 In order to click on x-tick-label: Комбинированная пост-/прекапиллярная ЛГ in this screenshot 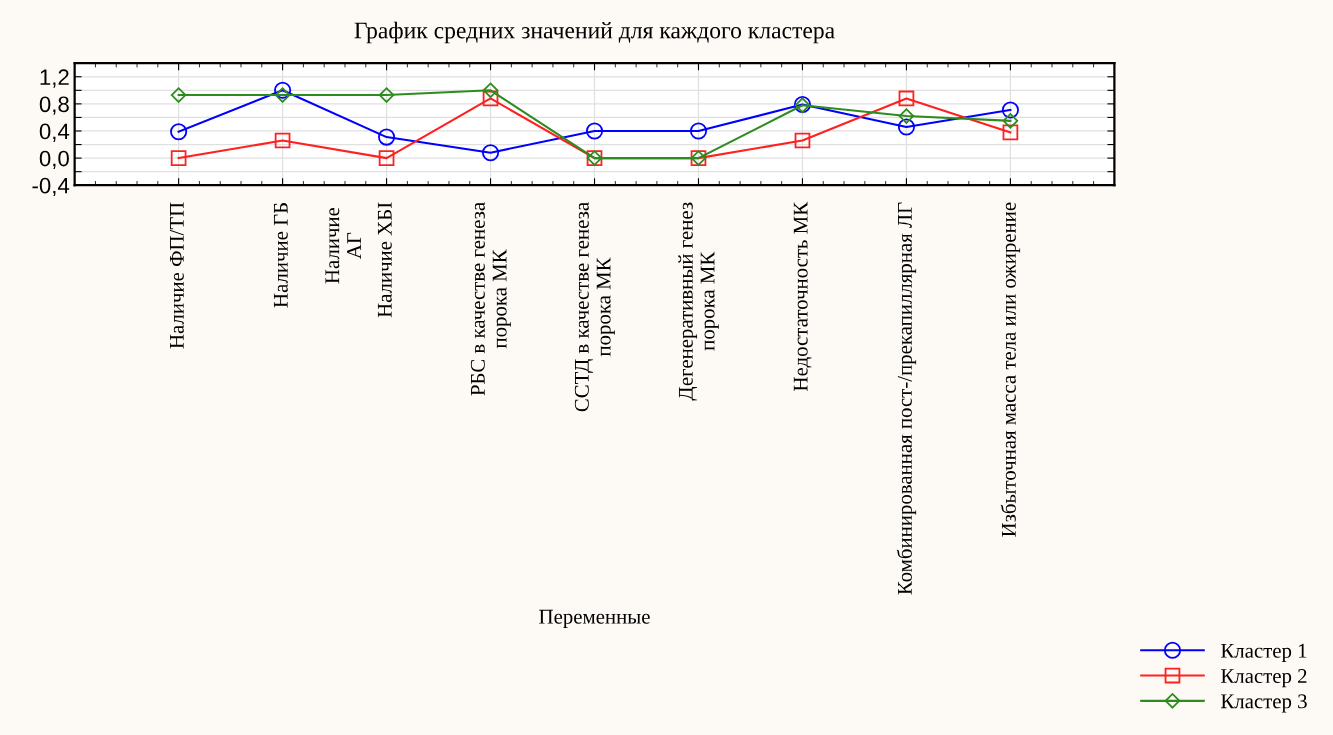, I will do `click(906, 398)`.